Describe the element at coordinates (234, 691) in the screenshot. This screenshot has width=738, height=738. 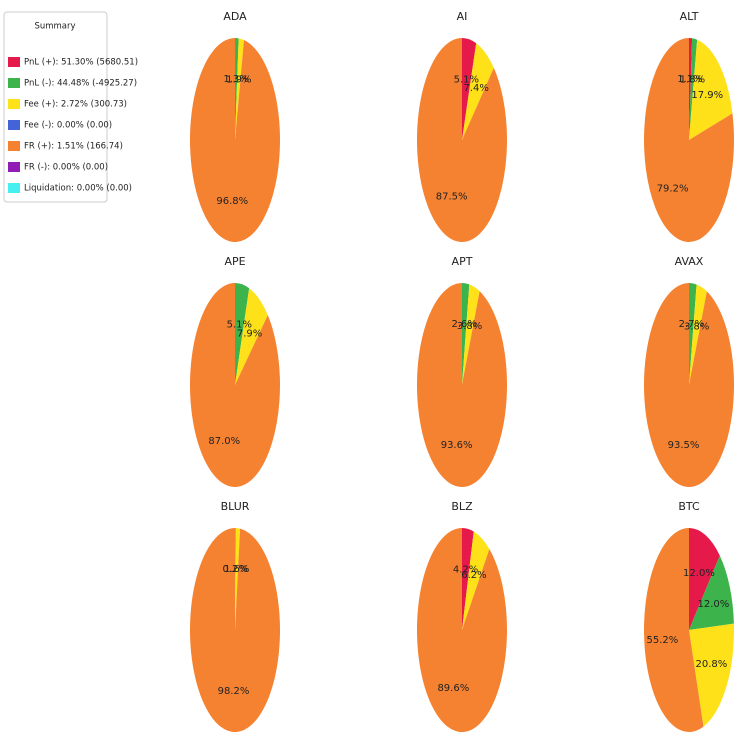
I see `slice-label: 98.2%` at that location.